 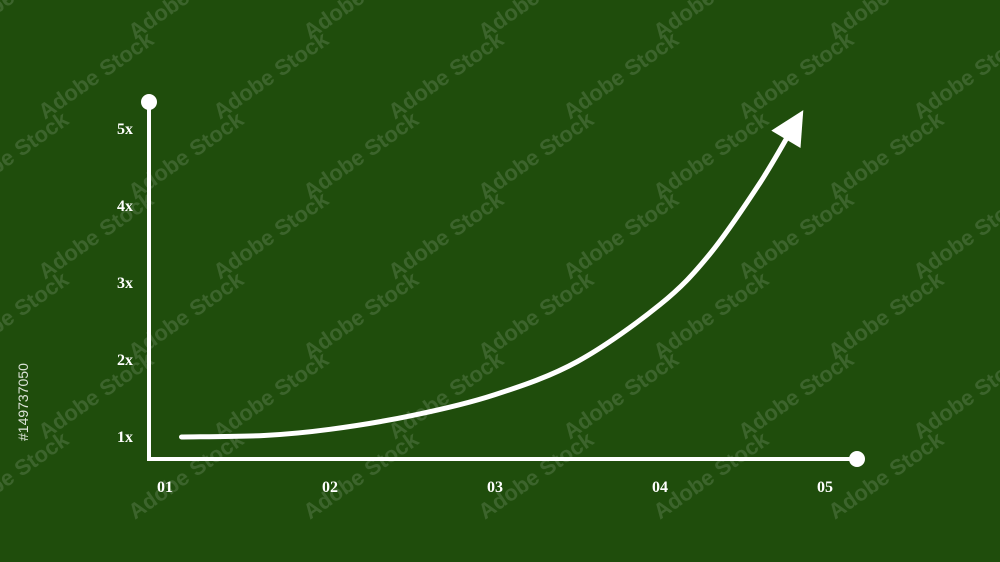 I want to click on x-tick-label: 02, so click(x=330, y=487).